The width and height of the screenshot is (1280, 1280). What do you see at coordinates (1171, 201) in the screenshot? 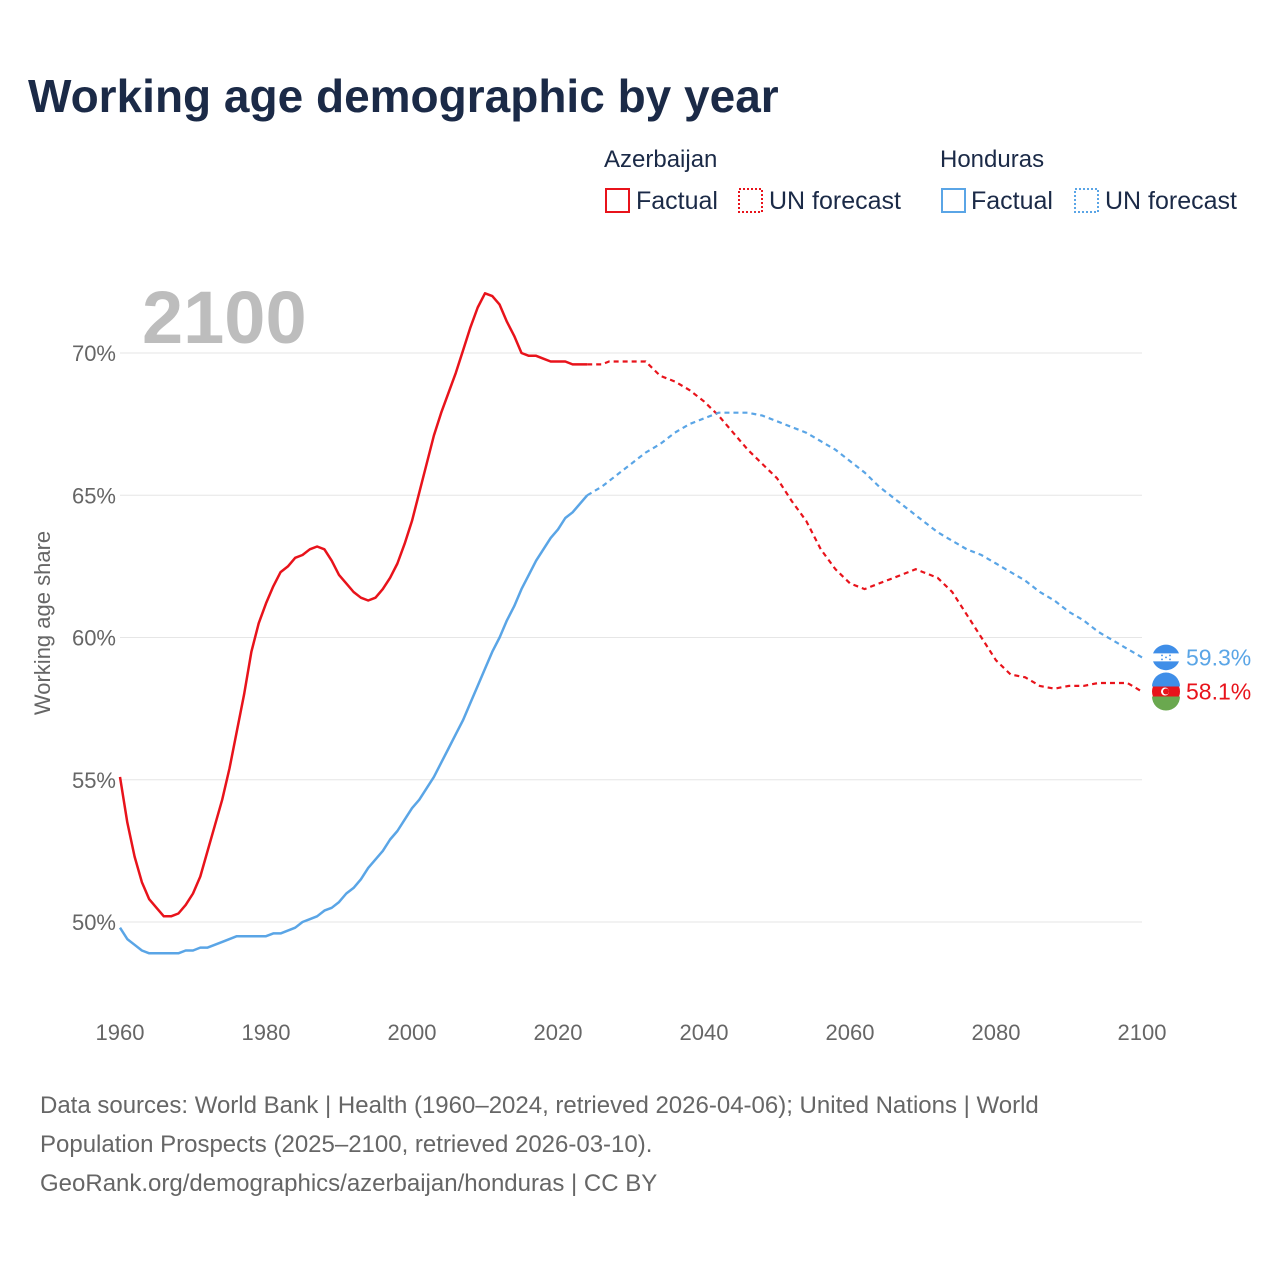
I see `legend-label-honduras-forecast: UN forecast` at bounding box center [1171, 201].